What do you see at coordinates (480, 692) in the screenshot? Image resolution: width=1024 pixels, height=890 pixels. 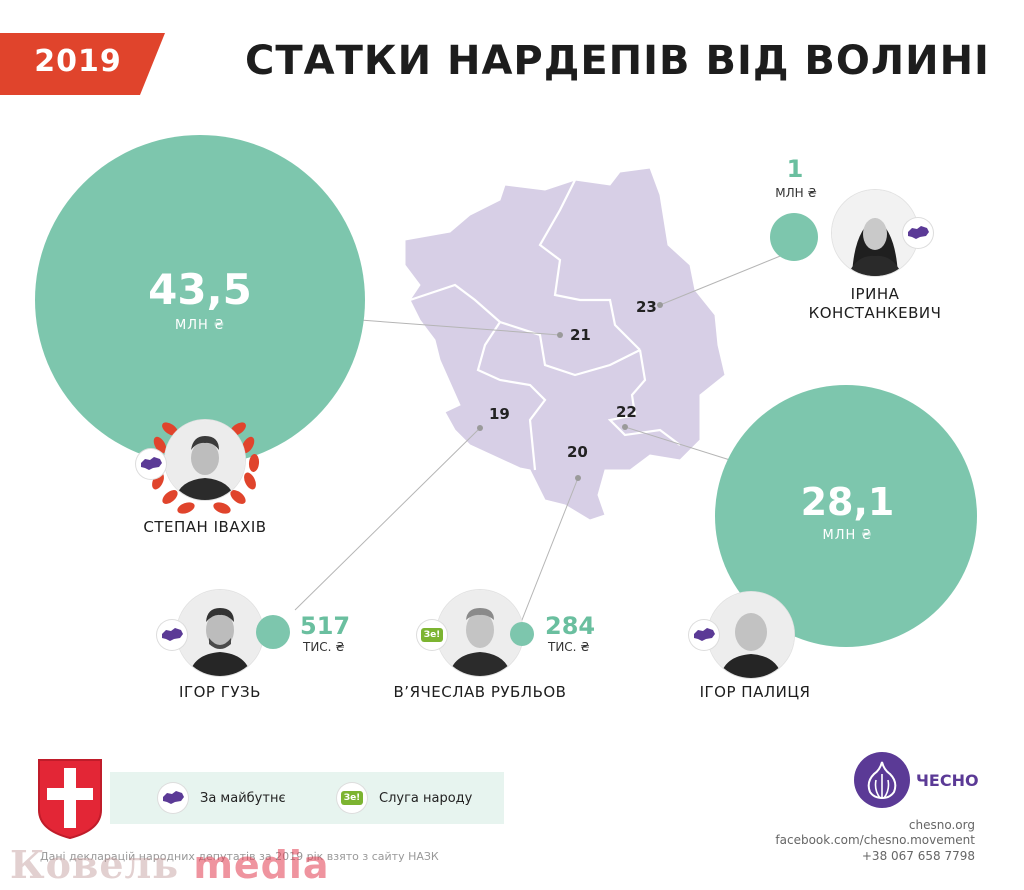 I see `deputy-name-rublov: В’ЯЧЕСЛАВ РУБЛЬОВ` at bounding box center [480, 692].